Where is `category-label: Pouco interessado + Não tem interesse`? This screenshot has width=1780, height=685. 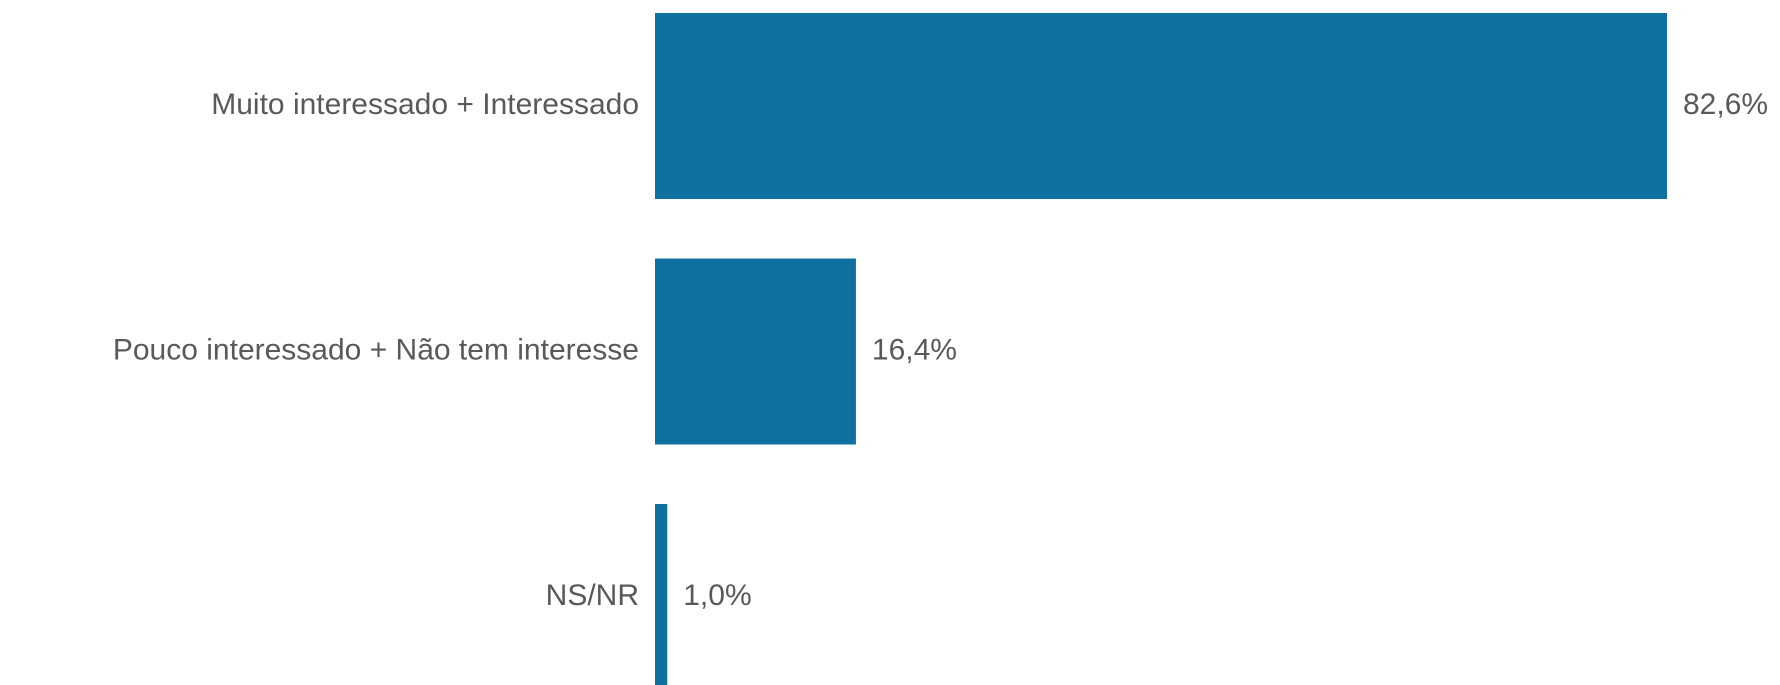 category-label: Pouco interessado + Não tem interesse is located at coordinates (376, 349).